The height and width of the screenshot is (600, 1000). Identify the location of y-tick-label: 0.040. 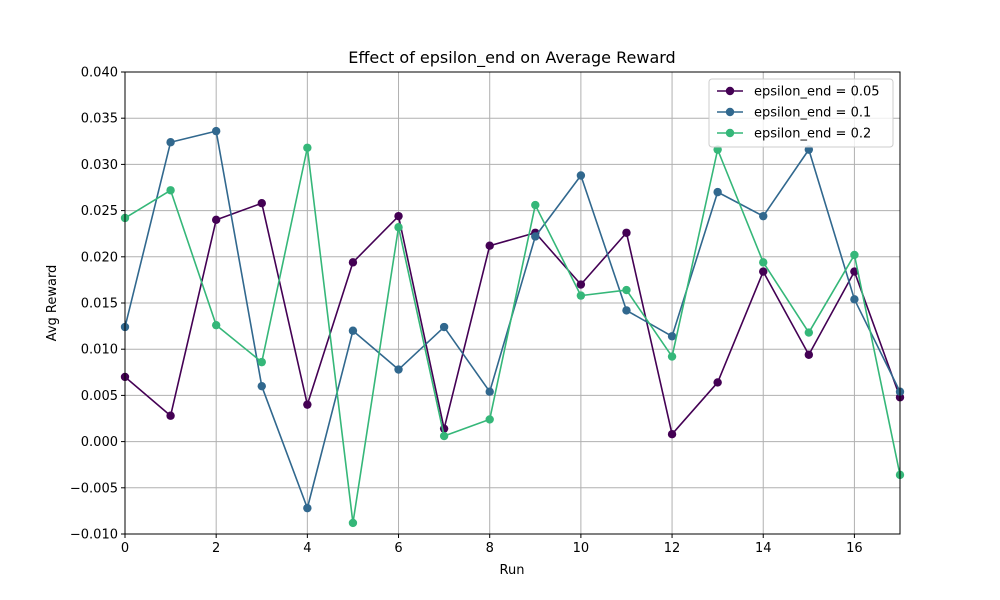
(99, 73).